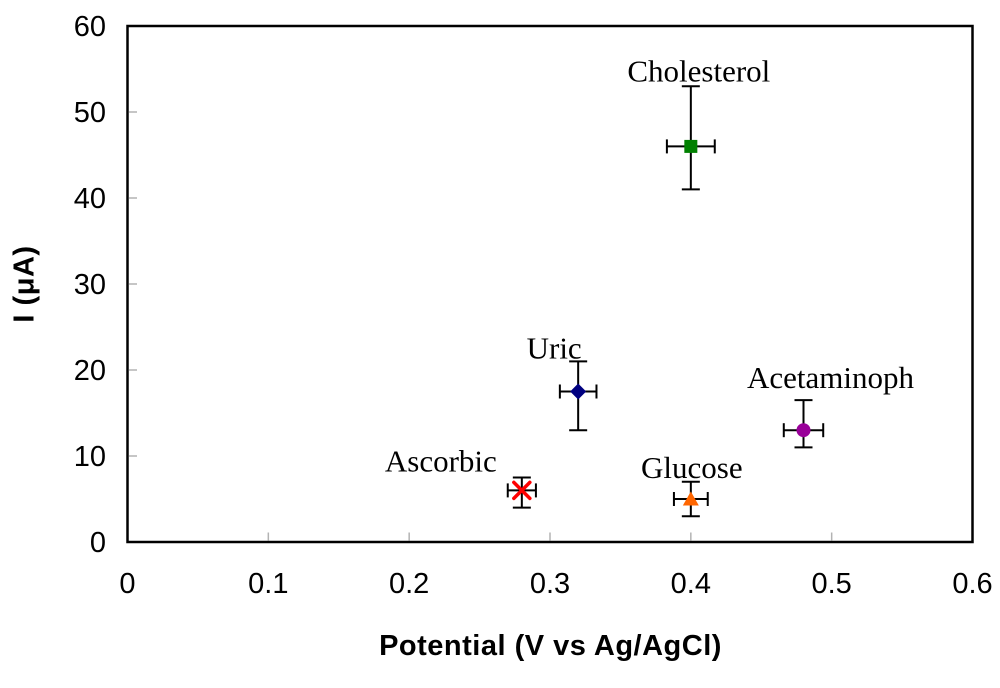 This screenshot has height=688, width=1000. I want to click on data-point-marker-ascorbic, so click(522, 490).